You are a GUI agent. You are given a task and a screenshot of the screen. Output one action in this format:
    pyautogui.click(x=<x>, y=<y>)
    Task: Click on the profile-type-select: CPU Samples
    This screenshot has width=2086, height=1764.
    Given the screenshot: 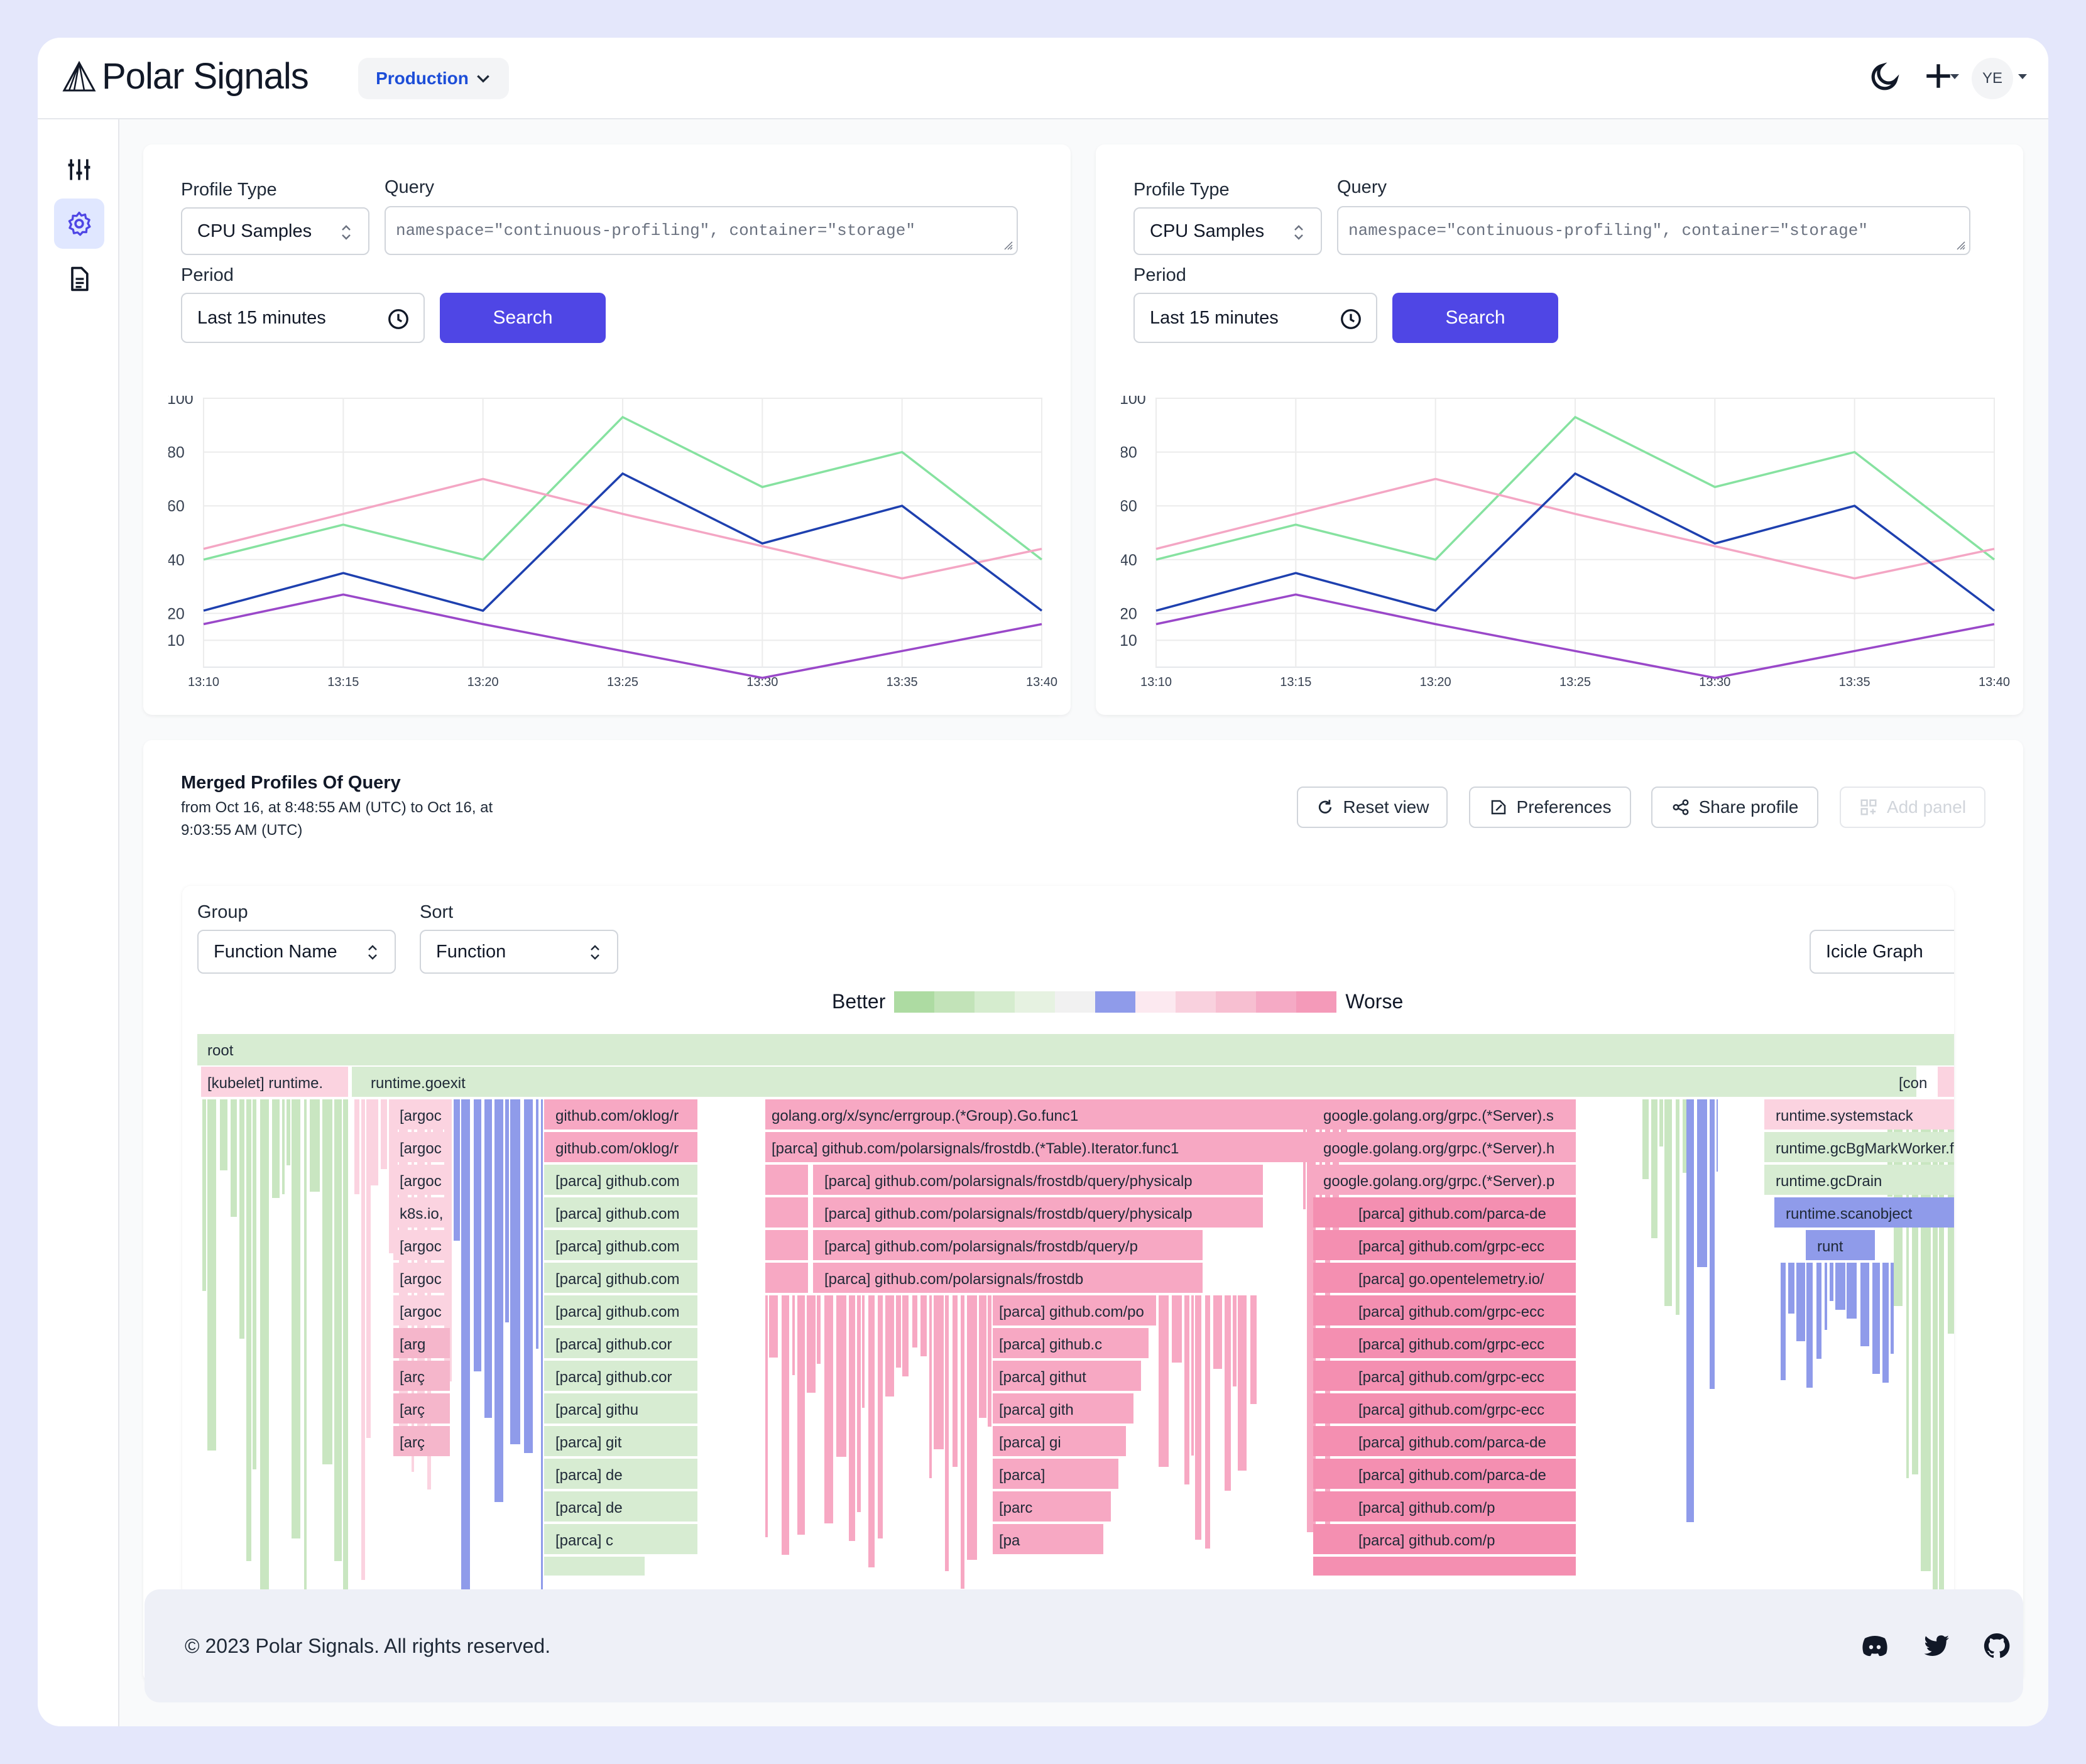 What is the action you would take?
    pyautogui.click(x=1227, y=231)
    